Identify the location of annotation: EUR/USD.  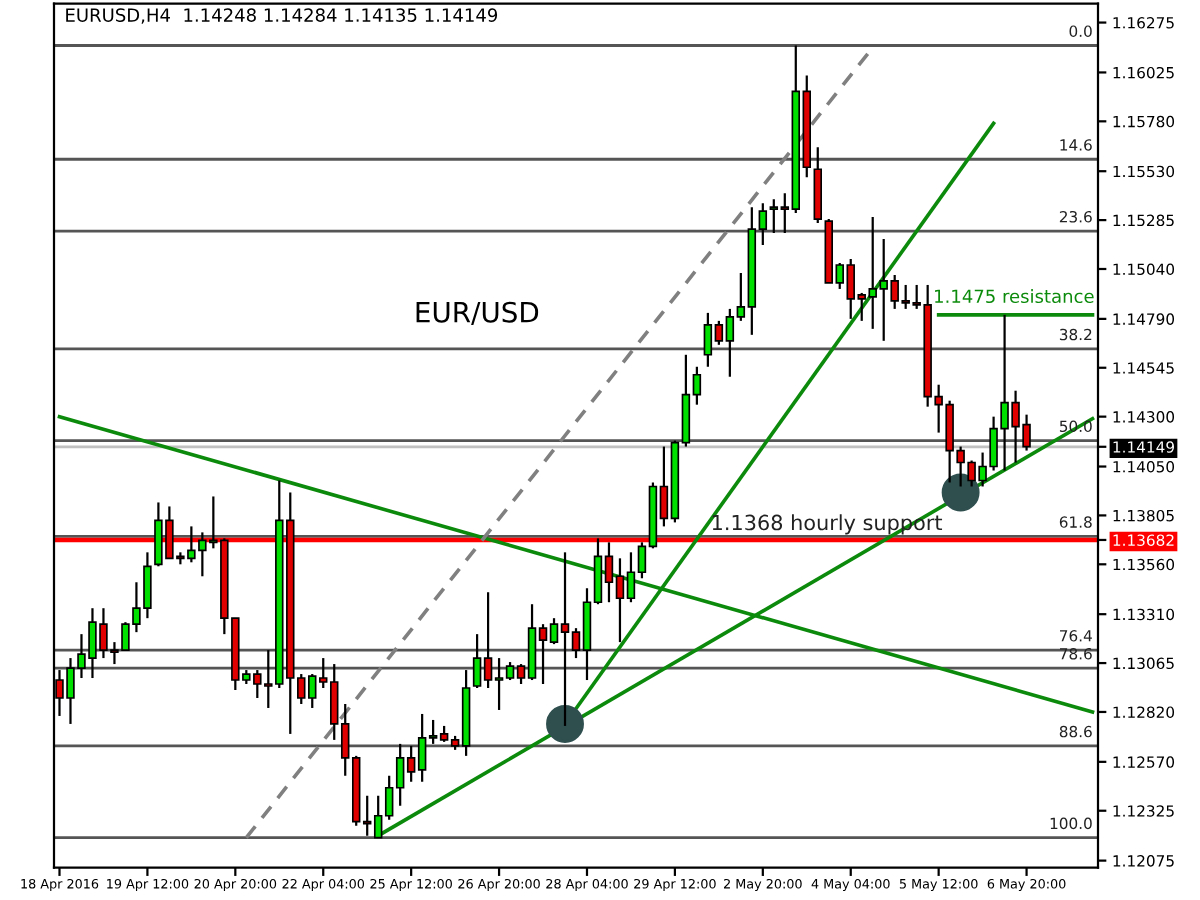
(477, 313).